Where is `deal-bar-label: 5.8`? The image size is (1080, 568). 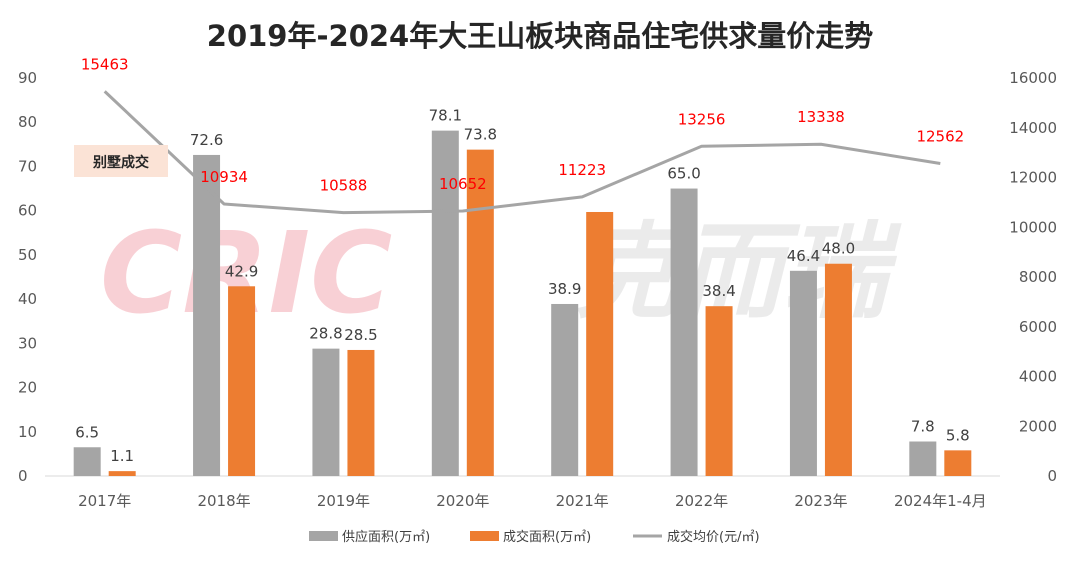 deal-bar-label: 5.8 is located at coordinates (958, 435).